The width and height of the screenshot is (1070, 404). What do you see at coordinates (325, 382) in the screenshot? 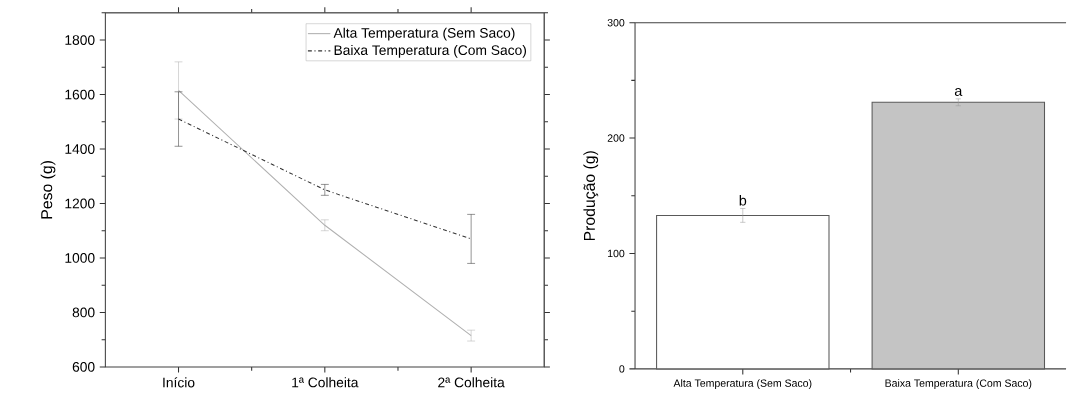
I see `x-tick-label: 1ª Colheita` at bounding box center [325, 382].